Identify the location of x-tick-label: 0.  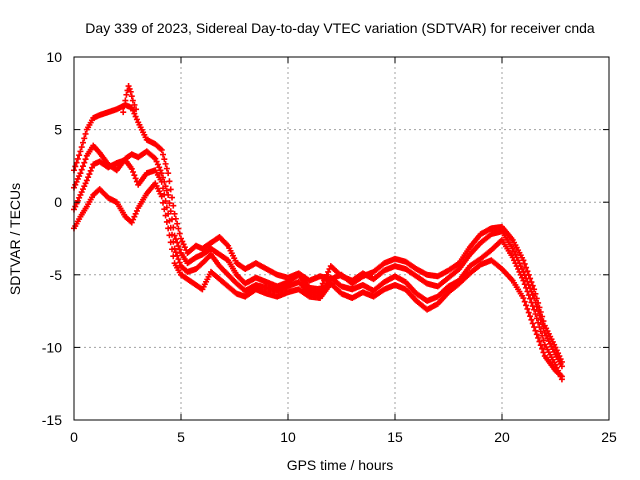
(74, 437).